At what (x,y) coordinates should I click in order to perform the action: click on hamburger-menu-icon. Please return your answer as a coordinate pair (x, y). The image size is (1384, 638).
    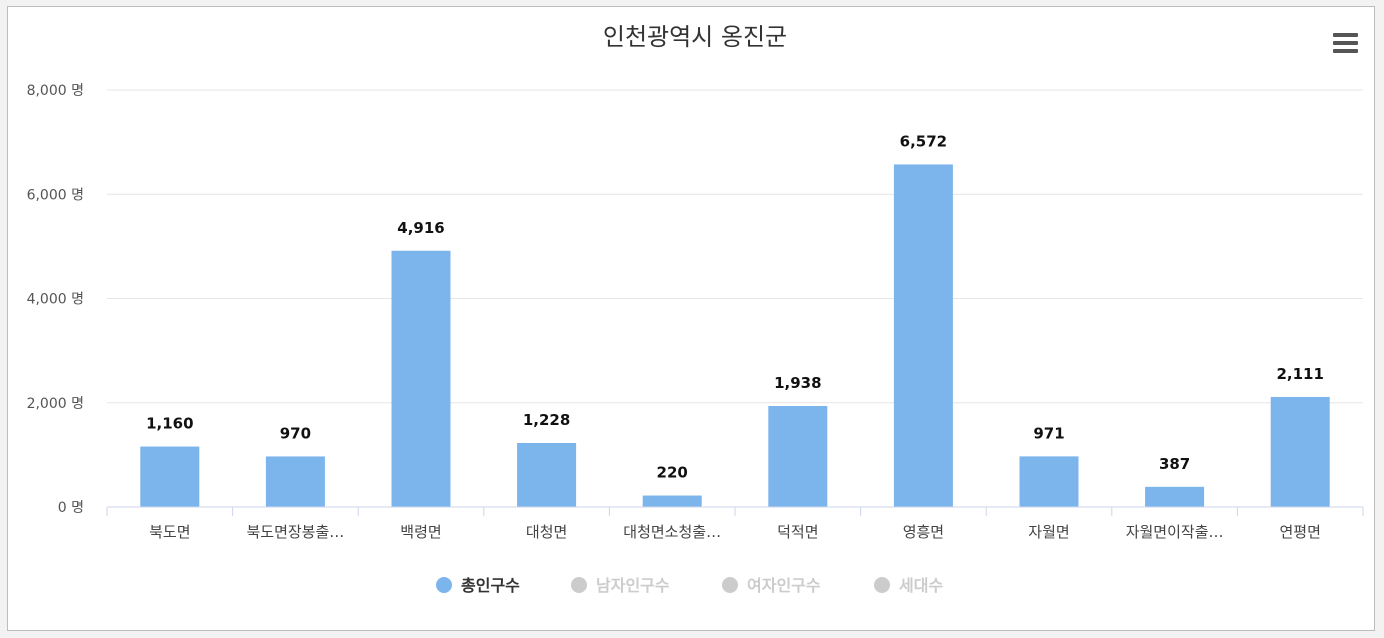
    Looking at the image, I should click on (1345, 44).